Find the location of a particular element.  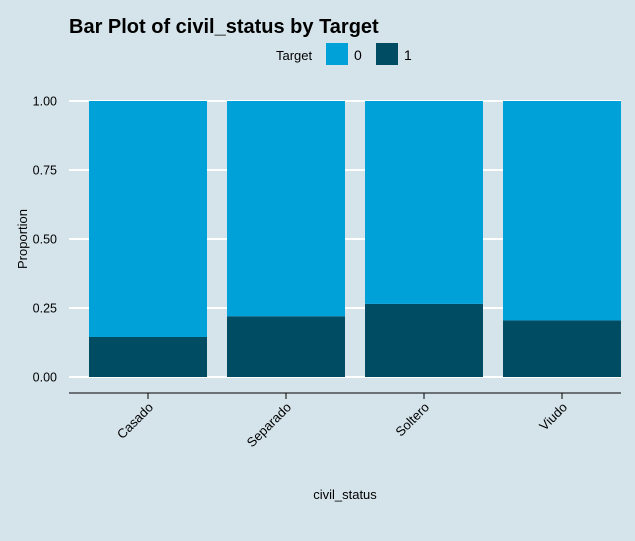

x-tick-label-2: Soltero is located at coordinates (412, 420).